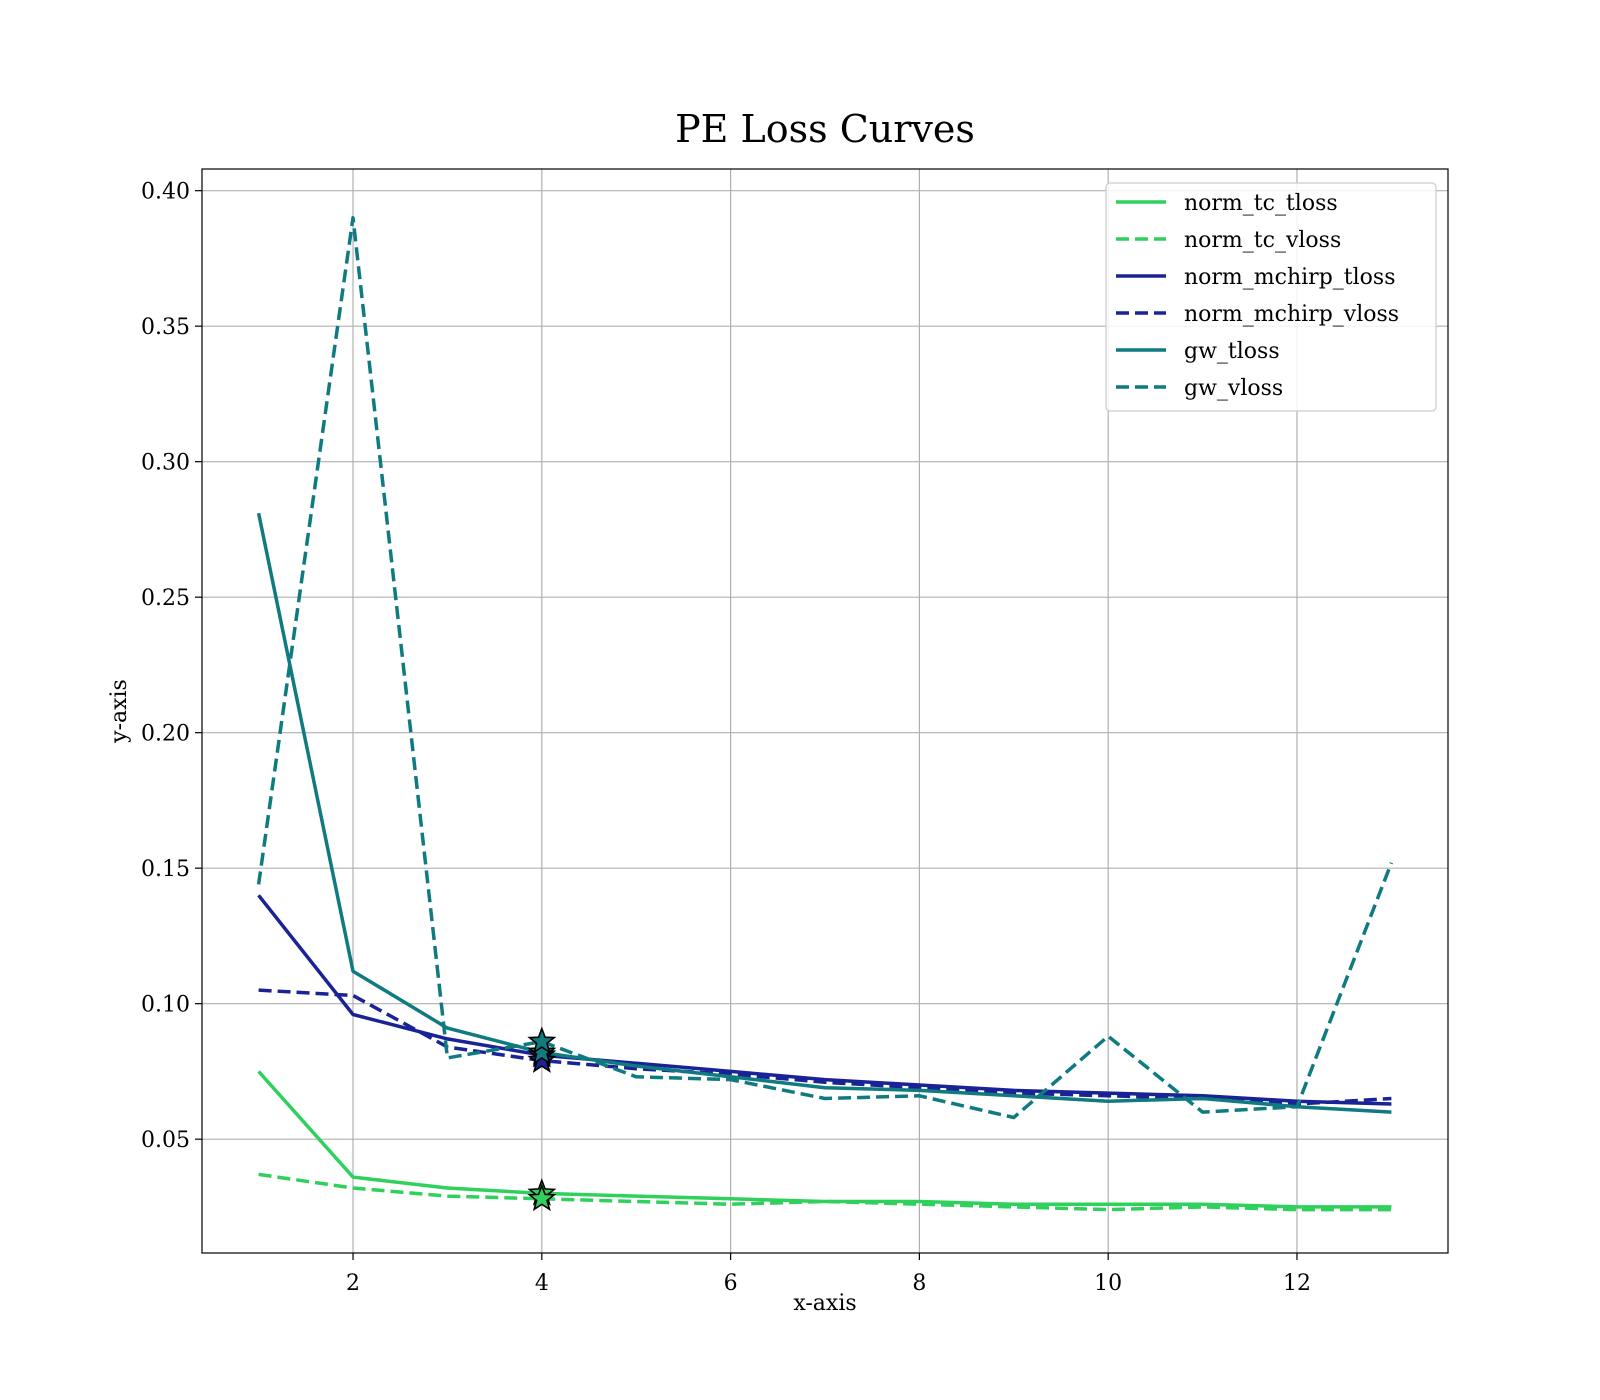 This screenshot has width=1600, height=1400. Describe the element at coordinates (165, 1140) in the screenshot. I see `y-tick-label: 0.05` at that location.